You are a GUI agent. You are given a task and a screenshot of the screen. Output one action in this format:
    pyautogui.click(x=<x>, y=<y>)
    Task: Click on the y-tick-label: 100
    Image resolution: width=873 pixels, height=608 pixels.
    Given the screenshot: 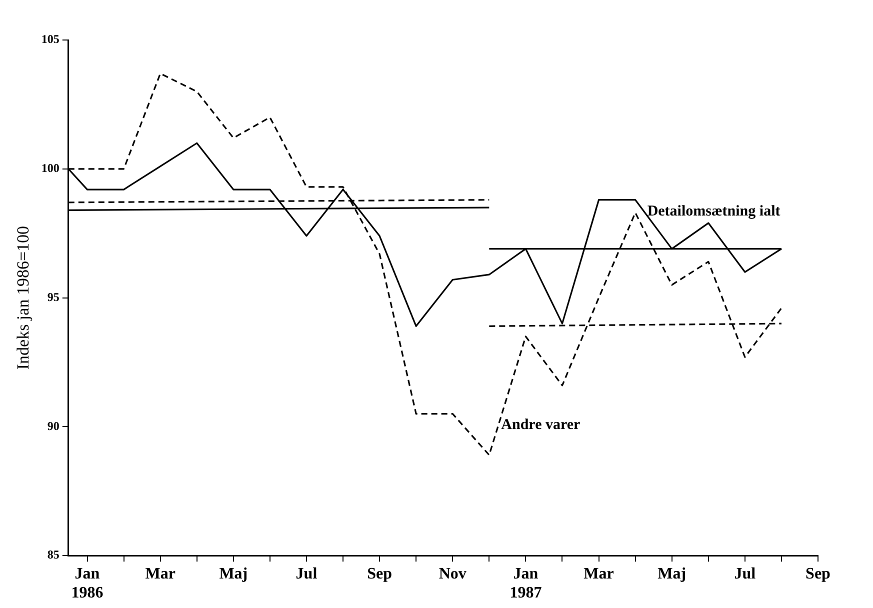 What is the action you would take?
    pyautogui.click(x=50, y=167)
    